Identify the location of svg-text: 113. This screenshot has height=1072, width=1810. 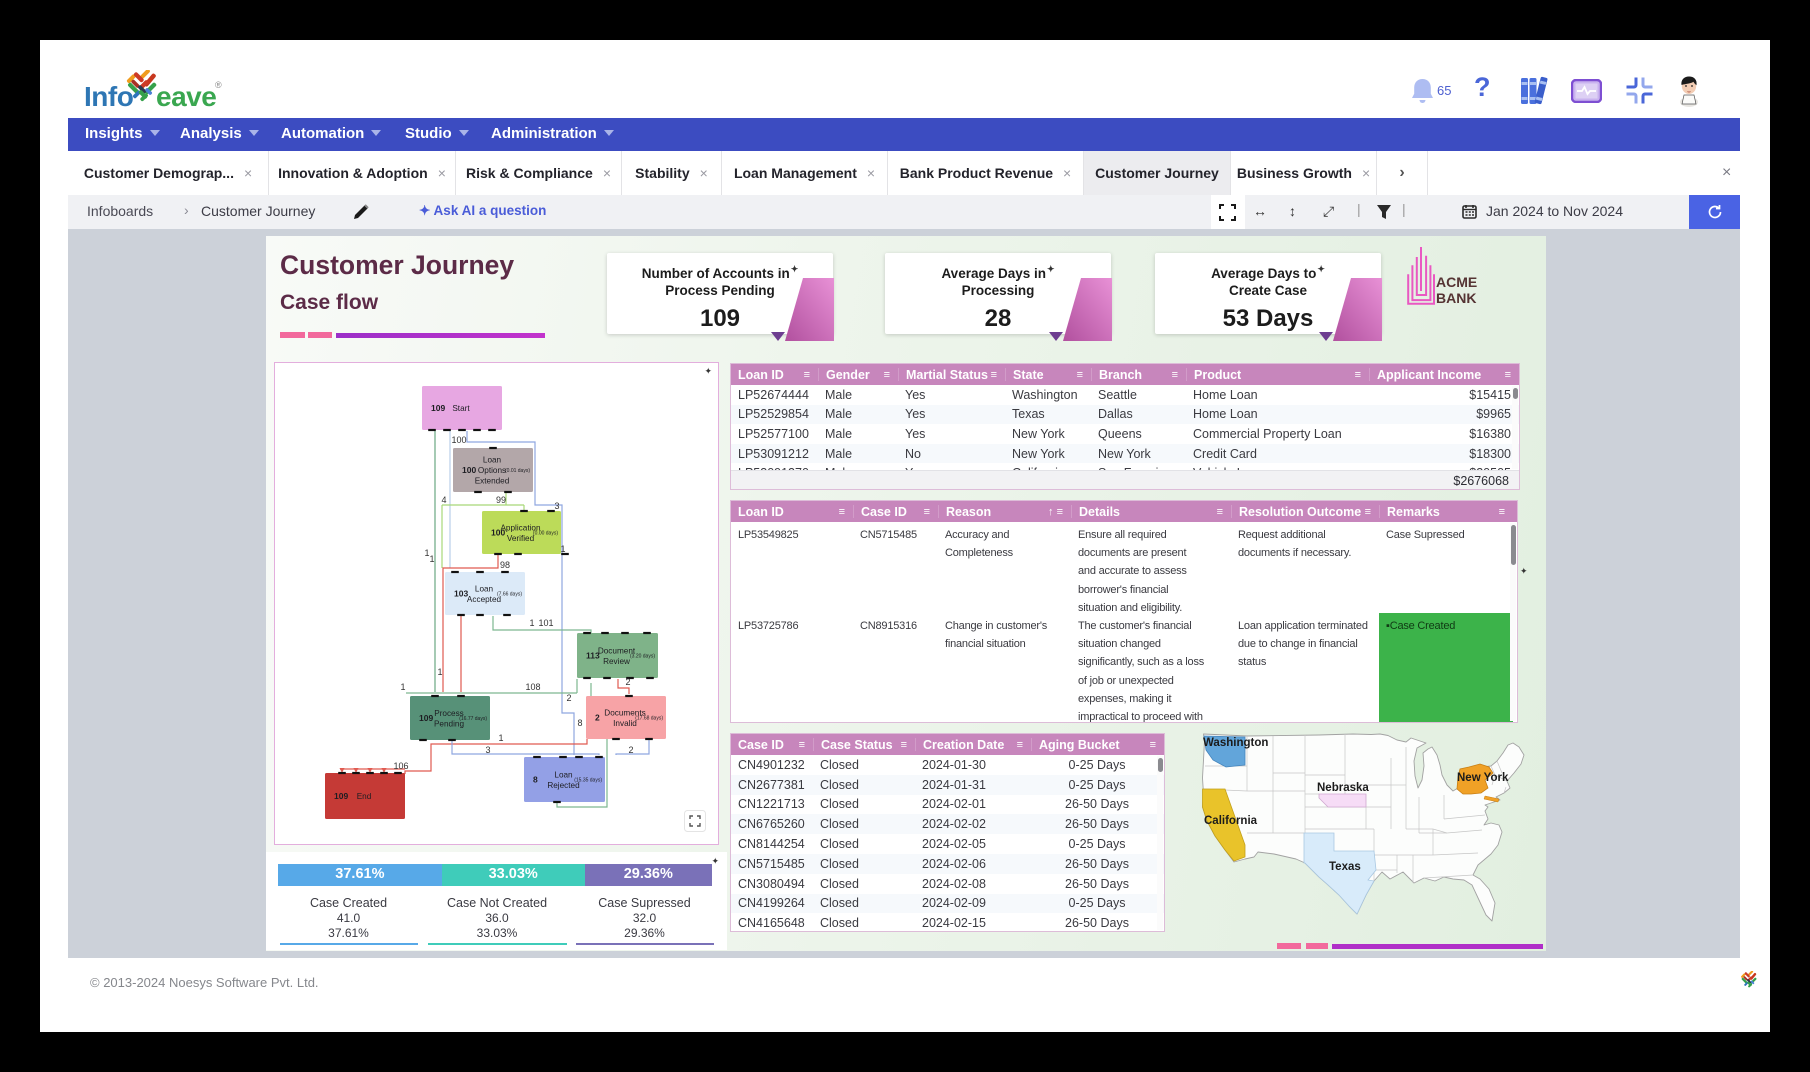
(593, 656).